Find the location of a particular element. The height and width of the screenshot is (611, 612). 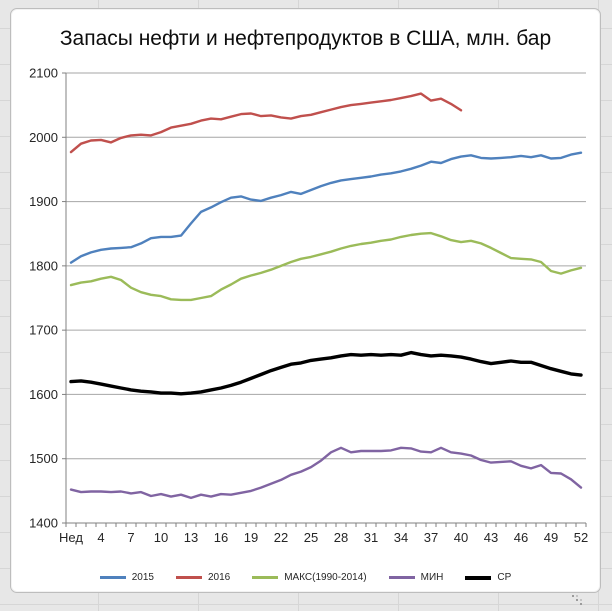

legend-item-2015: 2015 is located at coordinates (126, 577).